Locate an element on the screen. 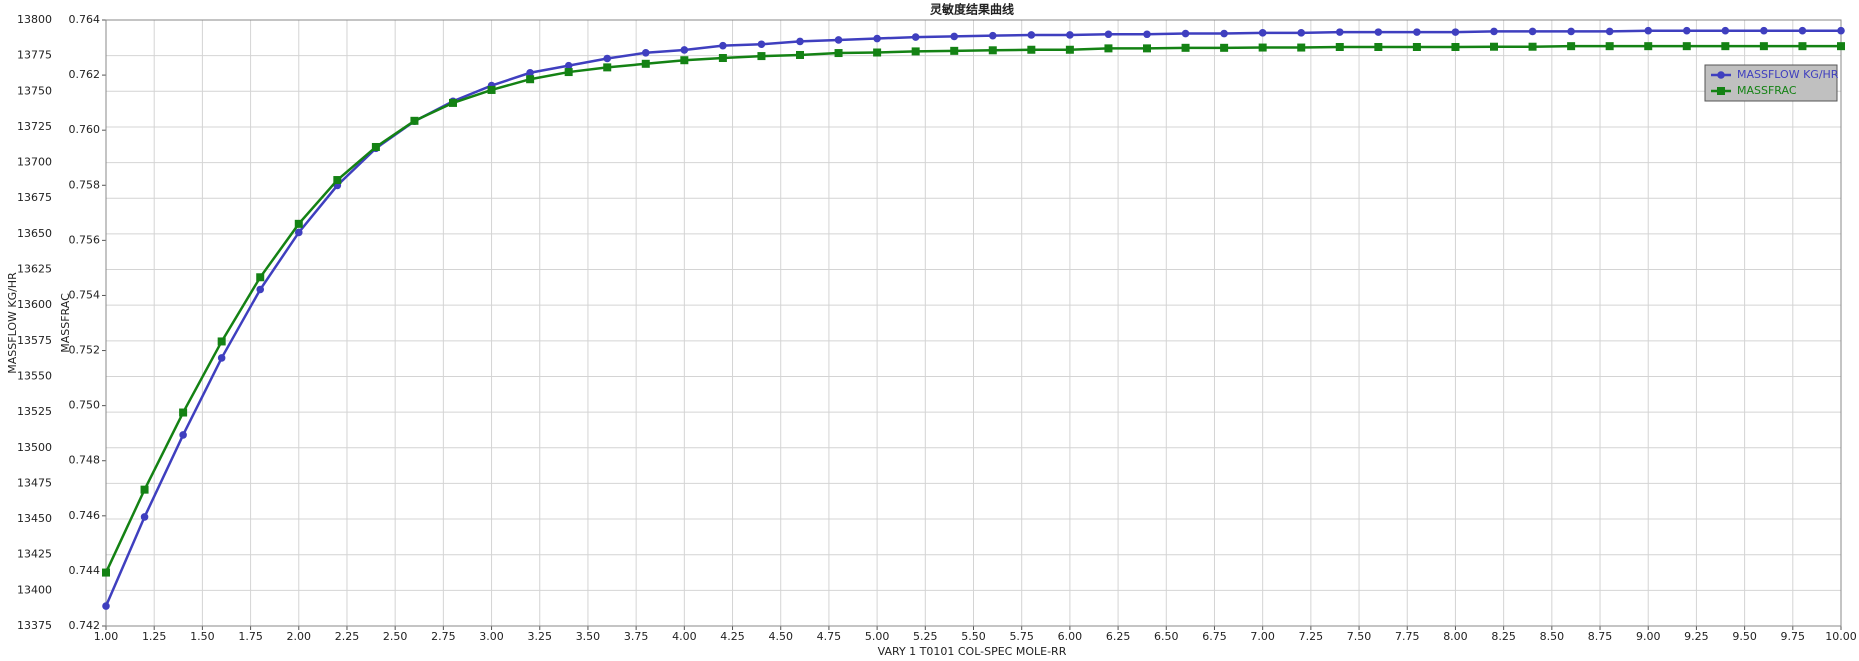 The height and width of the screenshot is (661, 1859). y-tick-label: 13800 is located at coordinates (34, 19).